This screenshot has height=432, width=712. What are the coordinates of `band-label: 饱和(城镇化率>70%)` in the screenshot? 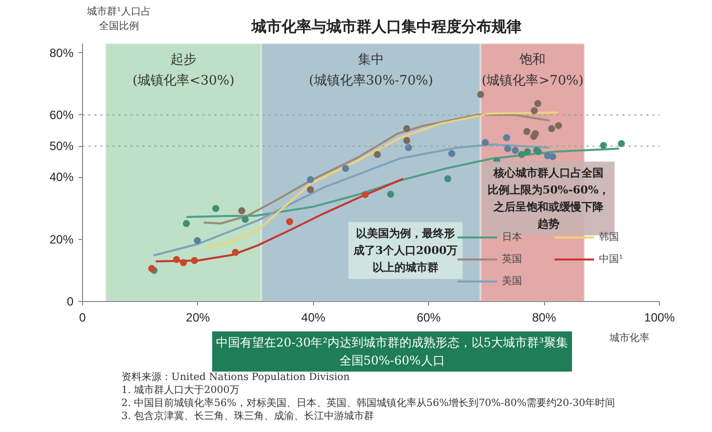 It's located at (533, 70).